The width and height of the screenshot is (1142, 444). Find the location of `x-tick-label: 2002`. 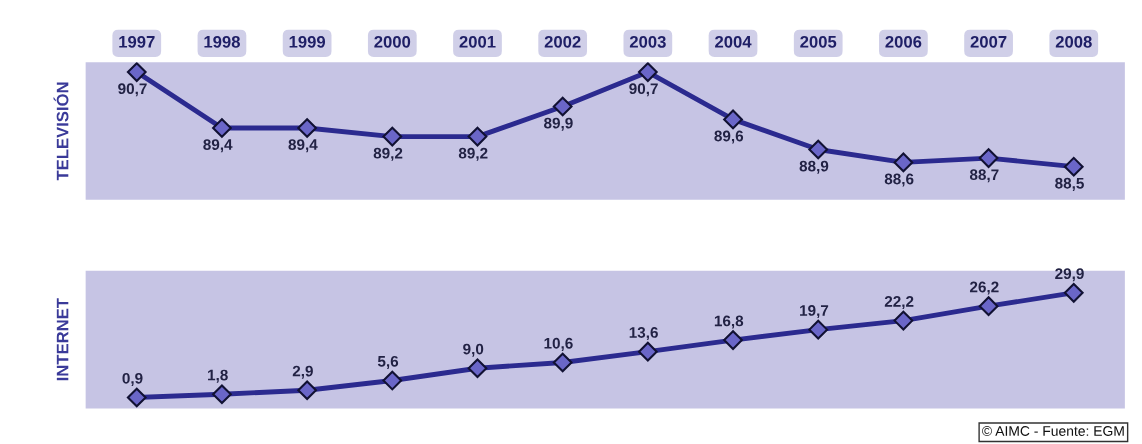

x-tick-label: 2002 is located at coordinates (562, 41).